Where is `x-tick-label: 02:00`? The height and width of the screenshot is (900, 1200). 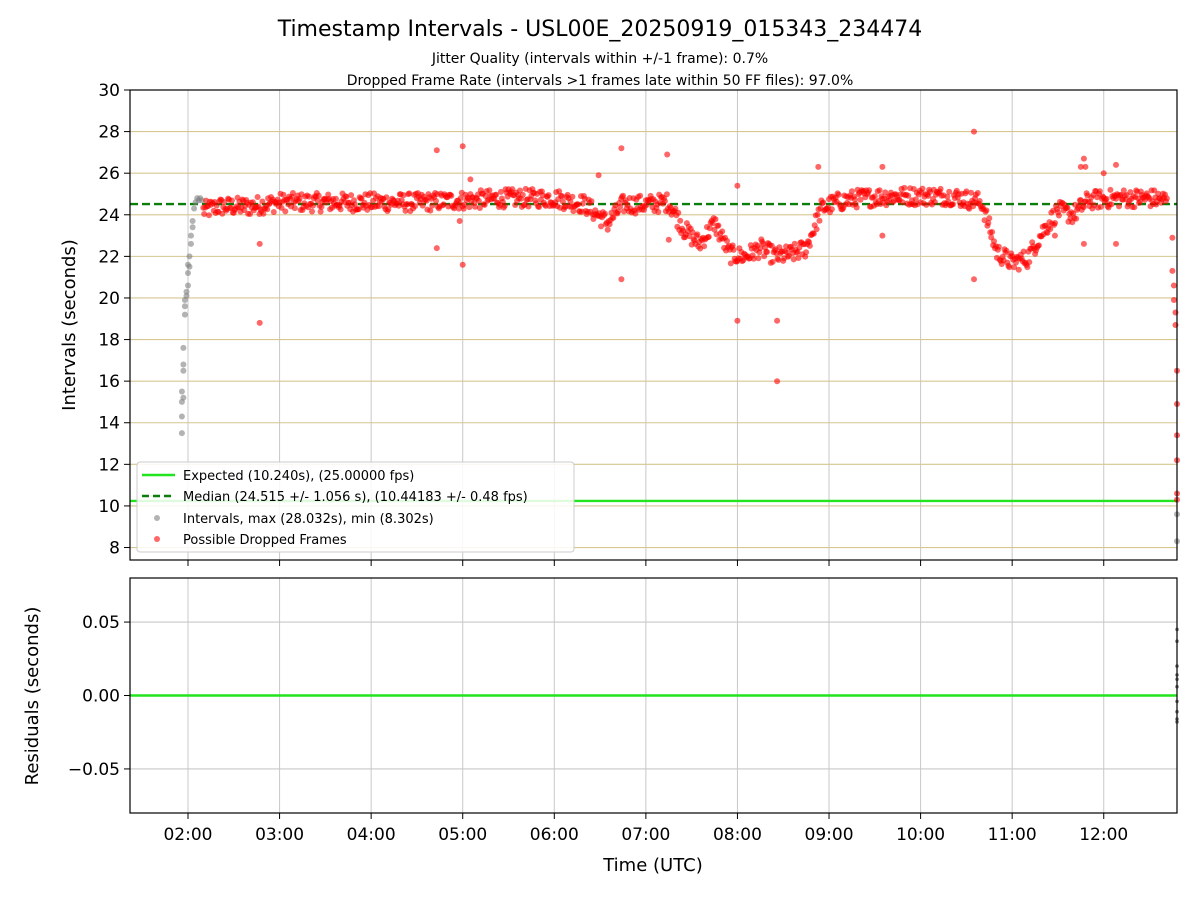 x-tick-label: 02:00 is located at coordinates (187, 835).